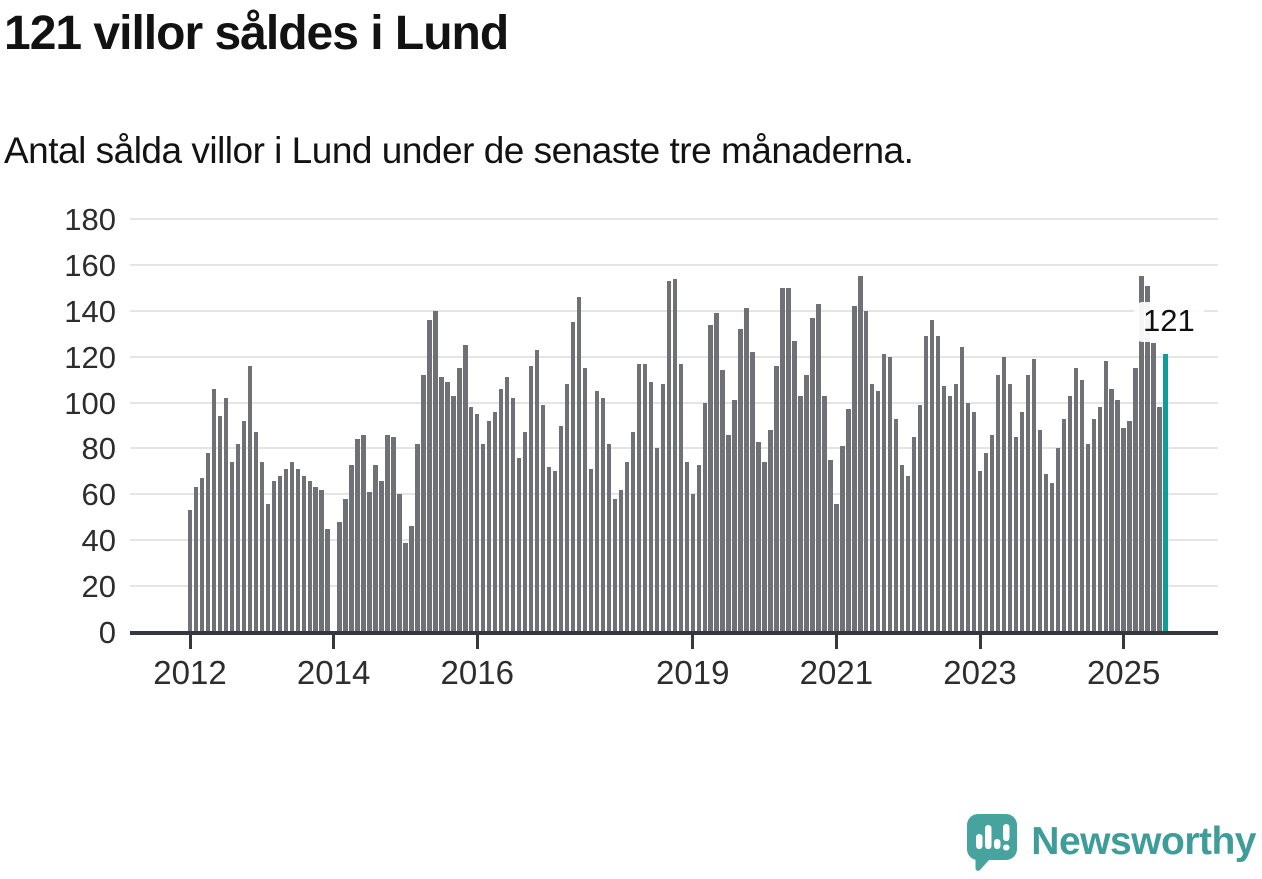 The height and width of the screenshot is (879, 1262). Describe the element at coordinates (693, 672) in the screenshot. I see `x-axis-tick-label: 2019` at that location.